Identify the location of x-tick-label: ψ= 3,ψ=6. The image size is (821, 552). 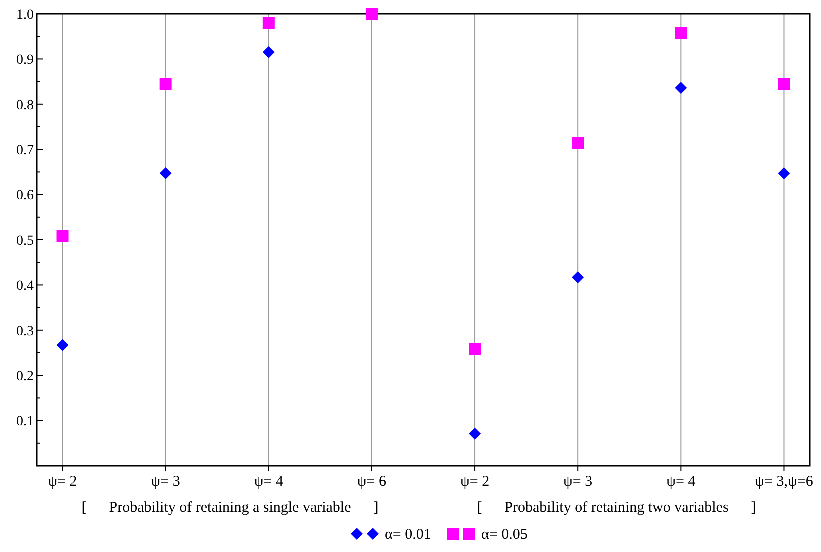
(784, 482).